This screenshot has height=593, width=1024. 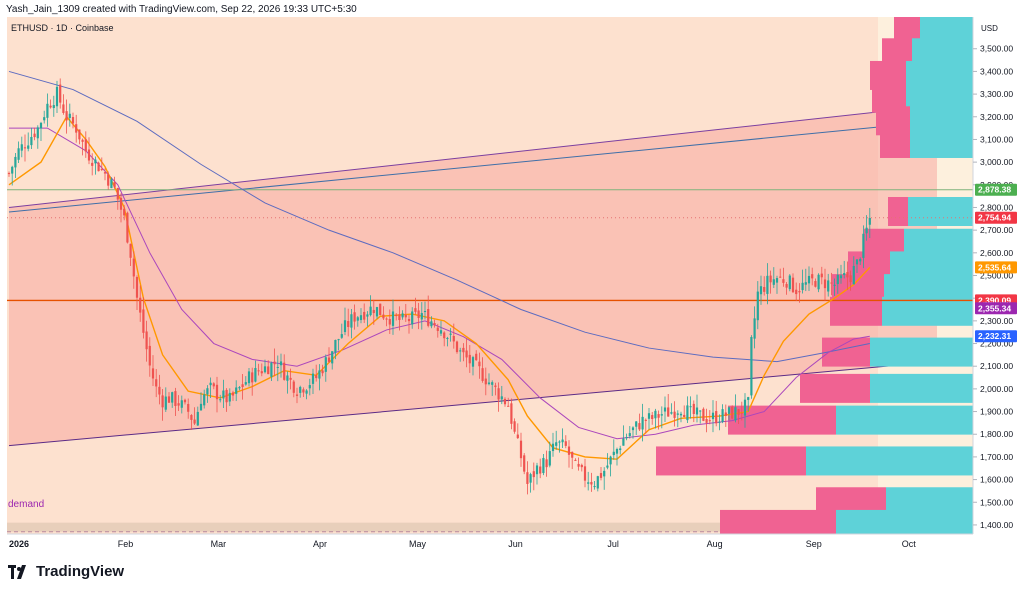 I want to click on right-axis-bg, so click(x=998, y=275).